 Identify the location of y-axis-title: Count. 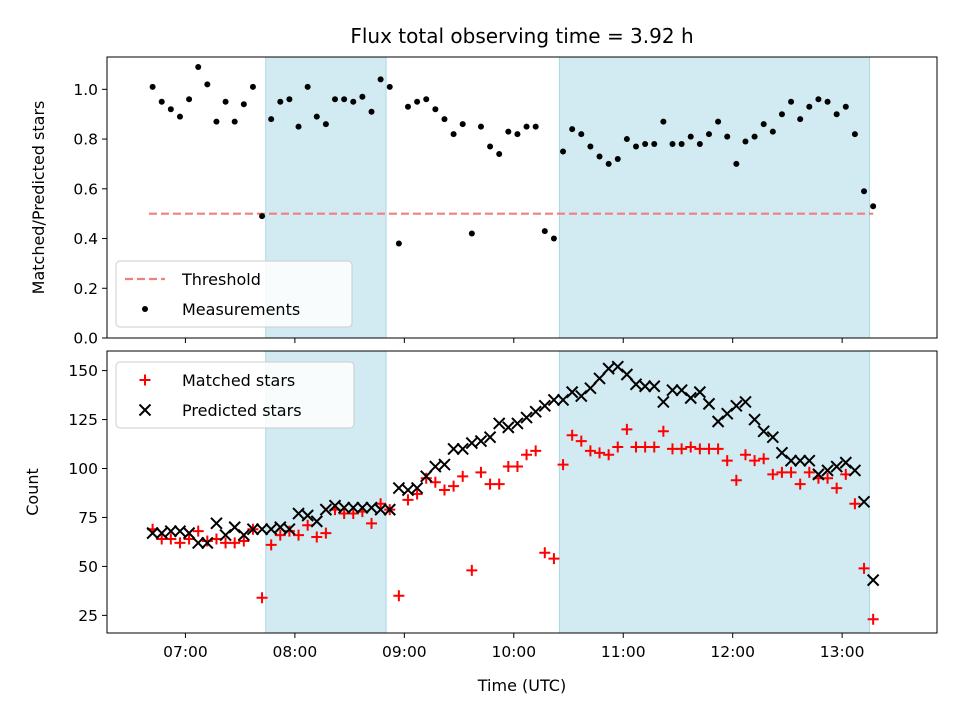
(32, 492).